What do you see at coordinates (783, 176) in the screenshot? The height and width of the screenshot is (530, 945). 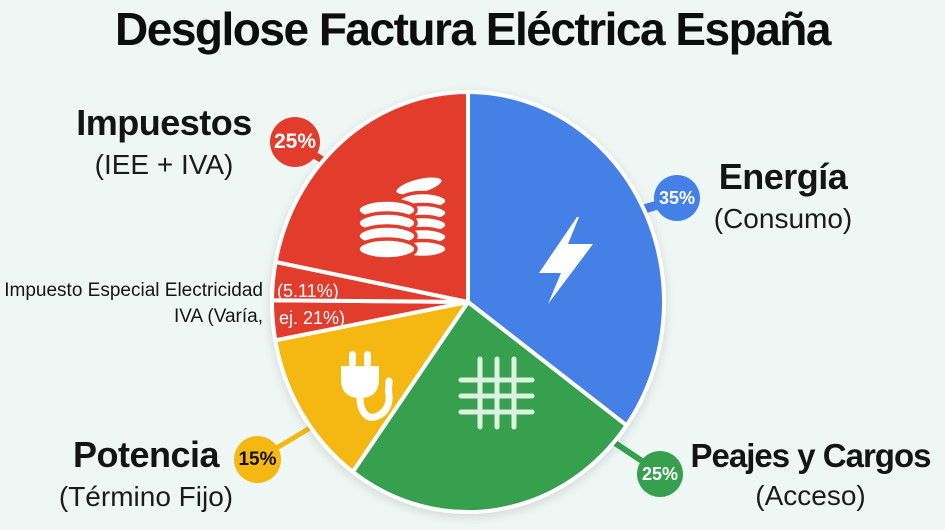 I see `energia-label: Energía` at bounding box center [783, 176].